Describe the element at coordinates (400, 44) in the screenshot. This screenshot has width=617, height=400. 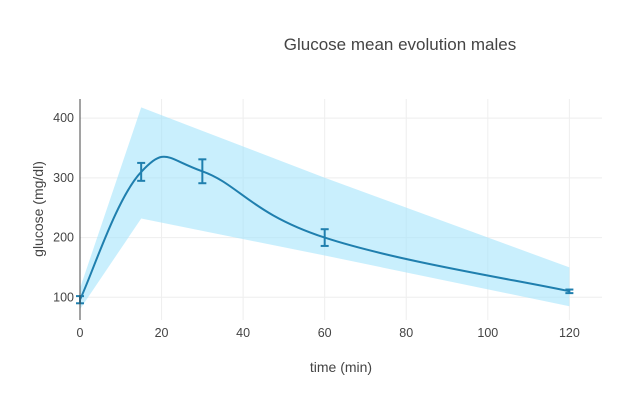
I see `chart-title: Glucose mean evolution males` at that location.